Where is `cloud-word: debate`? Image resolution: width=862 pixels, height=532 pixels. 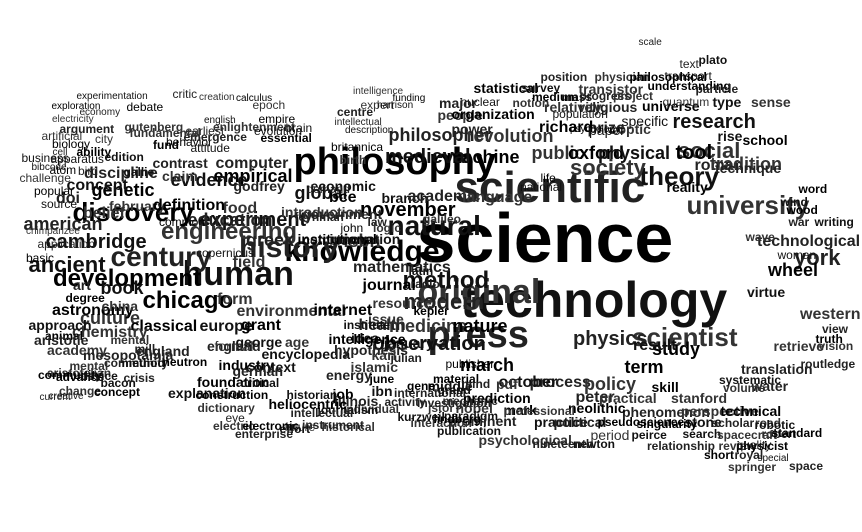 cloud-word: debate is located at coordinates (145, 107).